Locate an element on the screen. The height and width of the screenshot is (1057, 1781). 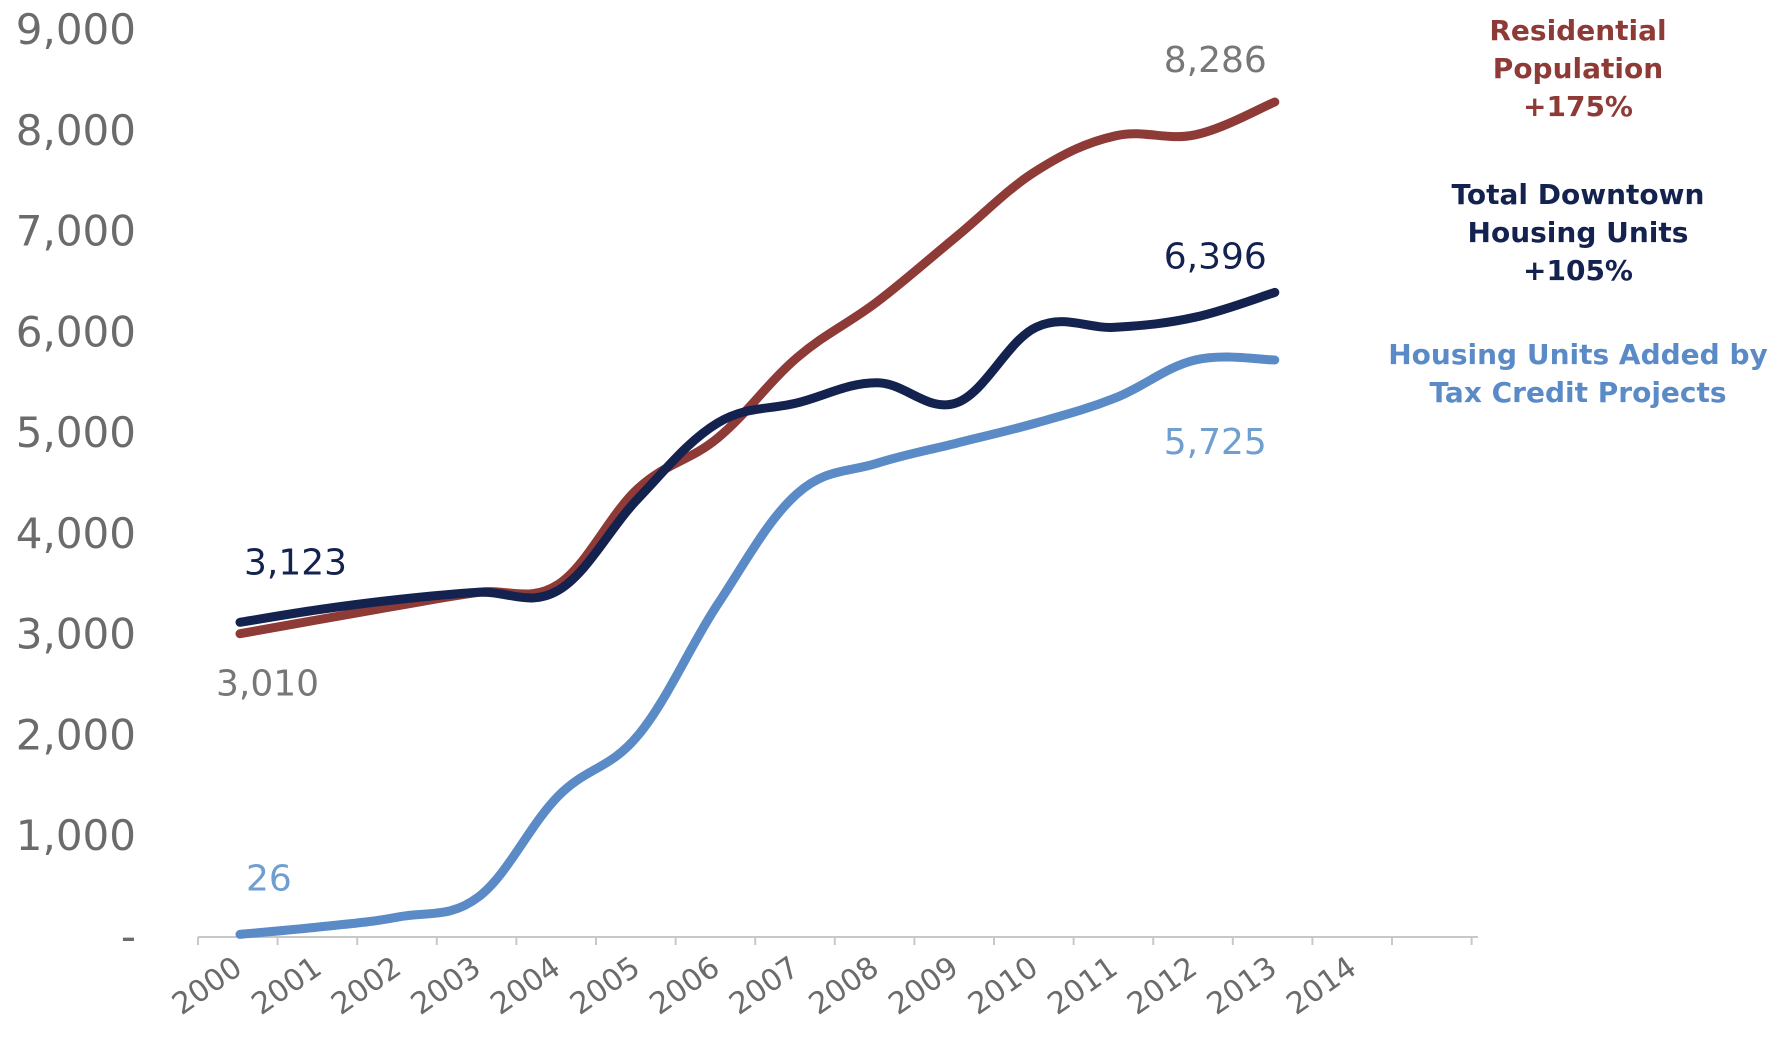
y-tick-label: 7,000 is located at coordinates (76, 231).